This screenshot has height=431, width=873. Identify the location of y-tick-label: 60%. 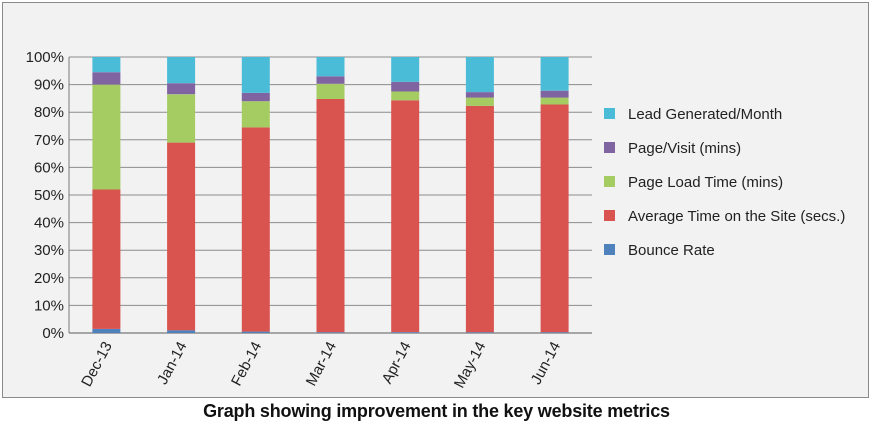
(49, 167).